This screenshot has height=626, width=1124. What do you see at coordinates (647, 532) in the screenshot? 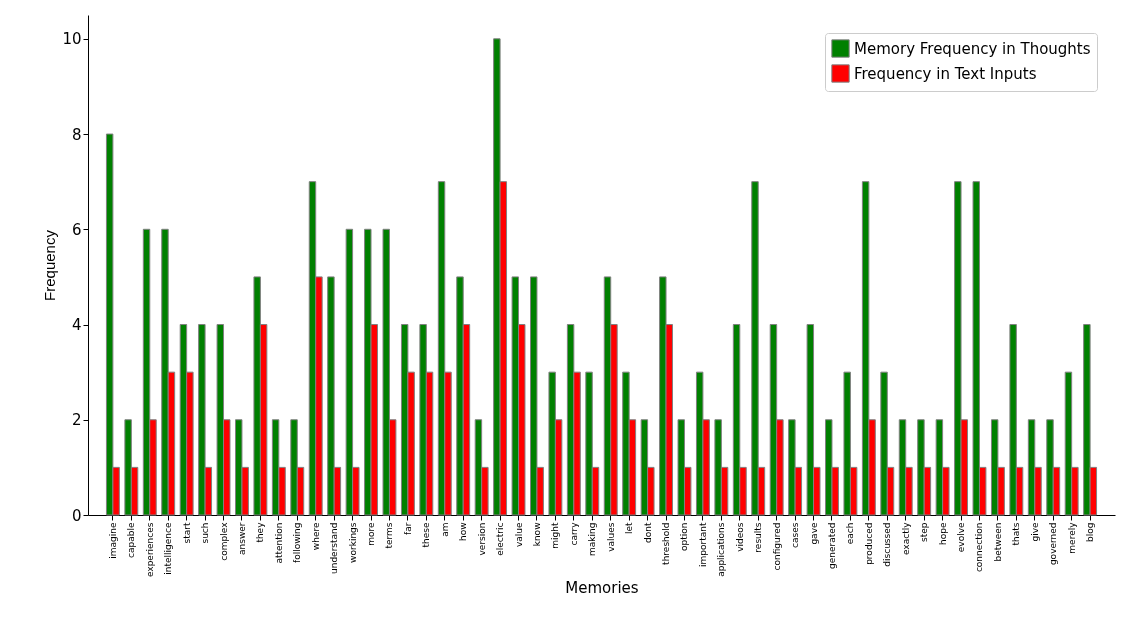
I see `x-tick-label: dont` at bounding box center [647, 532].